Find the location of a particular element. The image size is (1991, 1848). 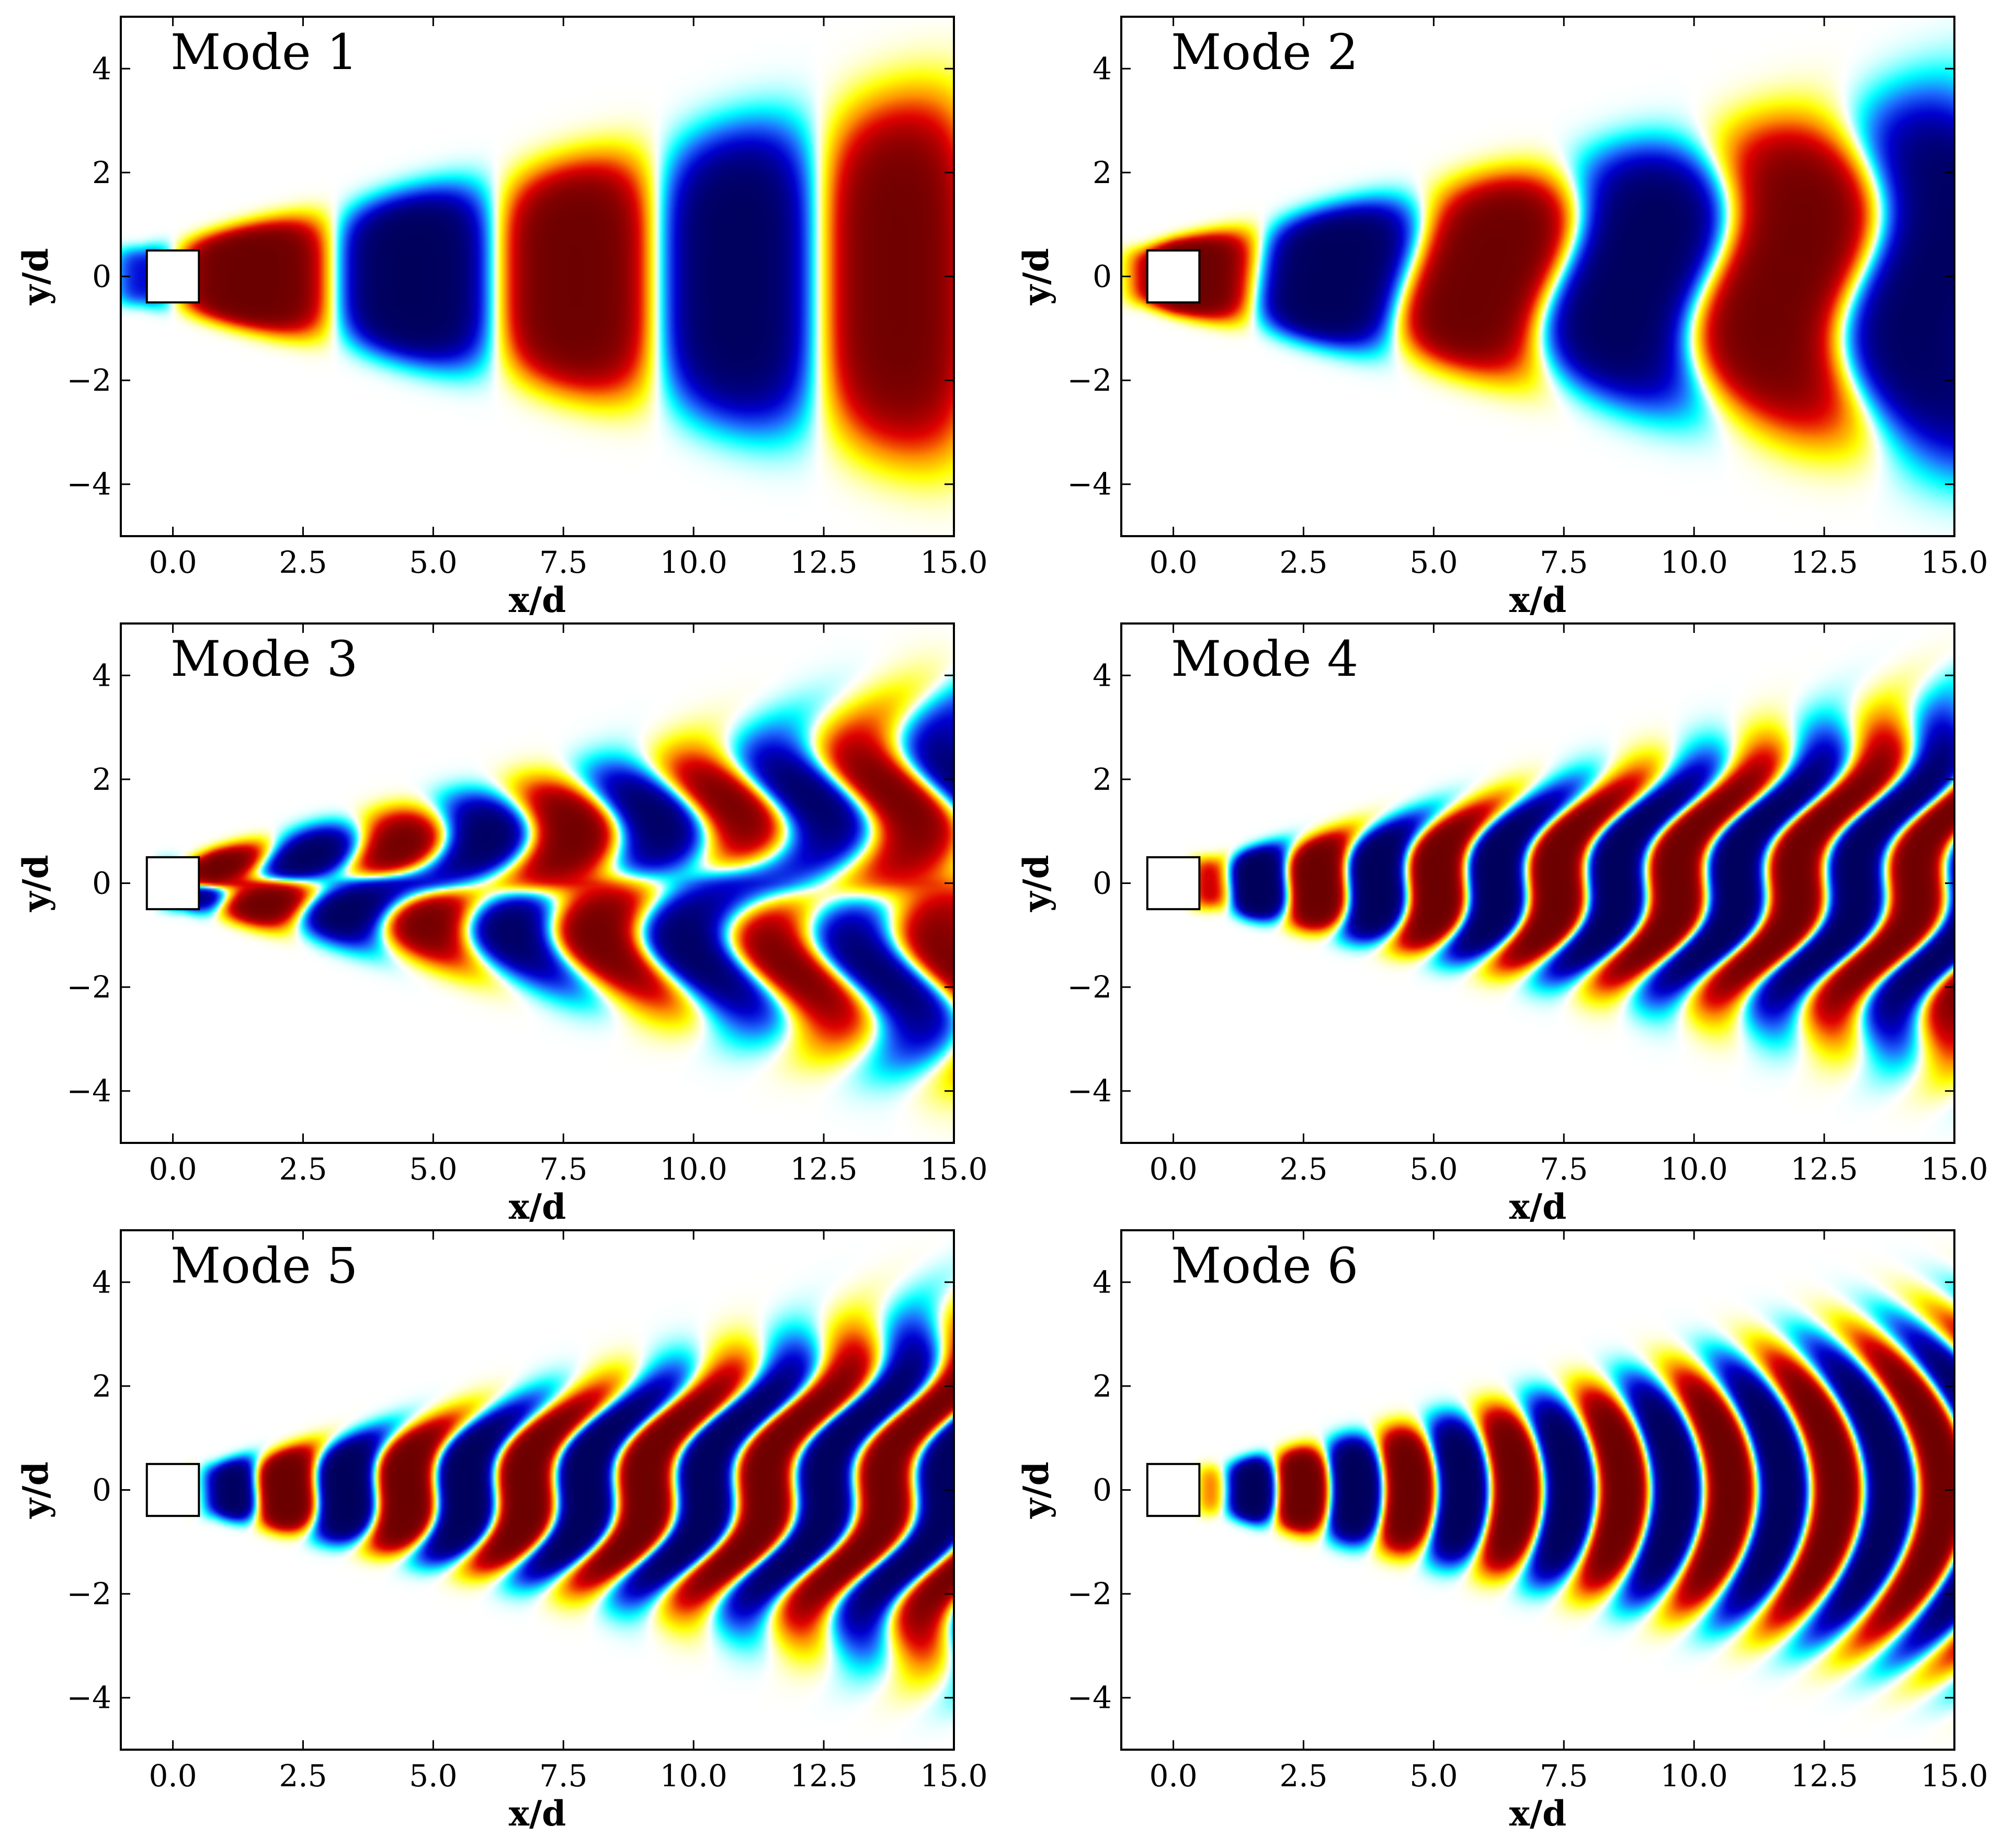

panel-title: Mode 4 is located at coordinates (1264, 659).